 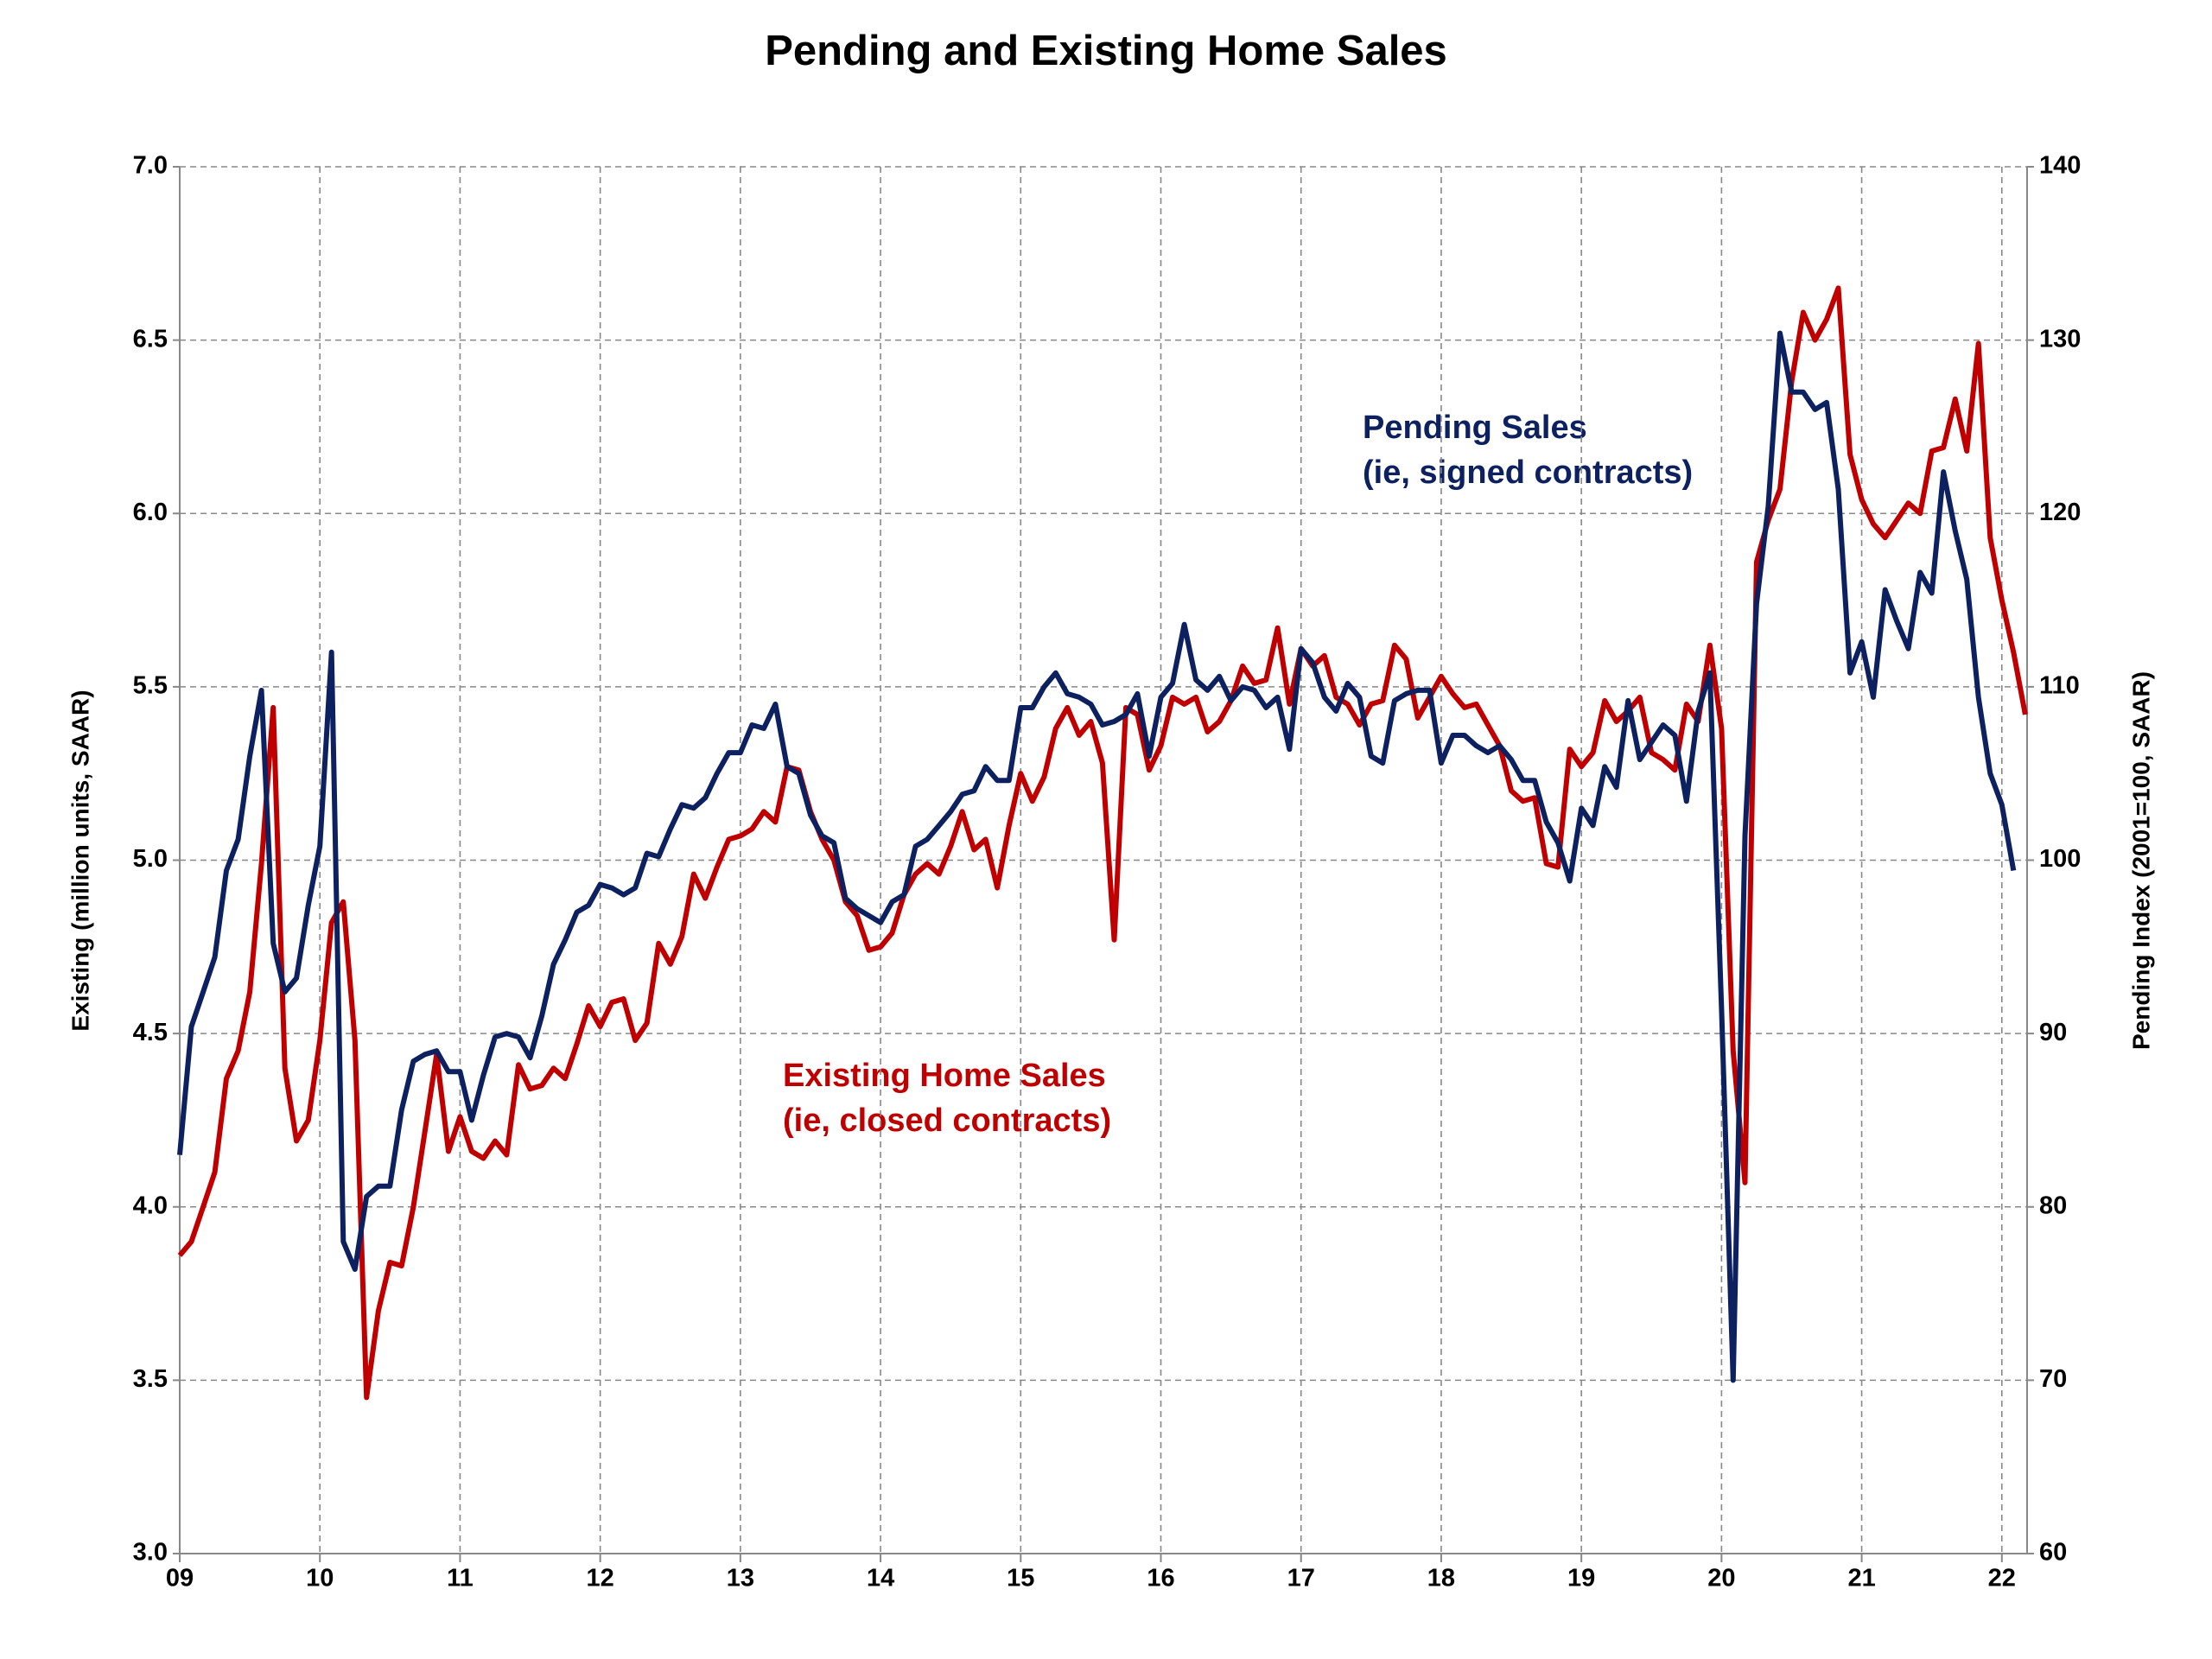 I want to click on annotation: Existing Home Sales, so click(x=944, y=1076).